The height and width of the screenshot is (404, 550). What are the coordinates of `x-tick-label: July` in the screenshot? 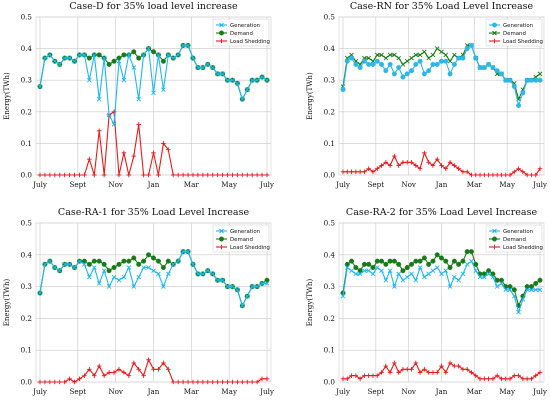 It's located at (343, 184).